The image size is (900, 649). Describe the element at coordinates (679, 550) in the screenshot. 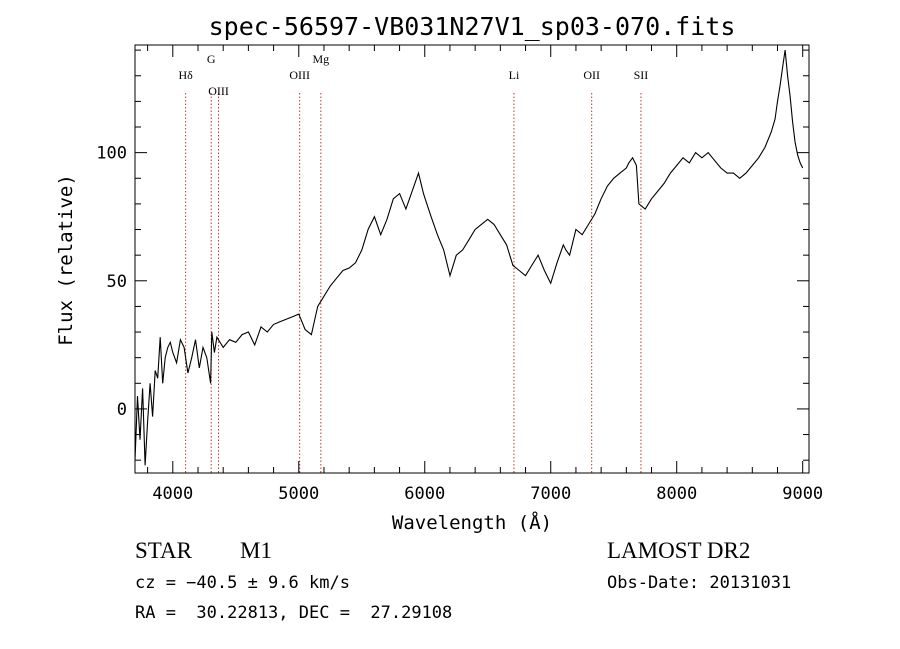

I see `survey-name: LAMOST DR2` at that location.